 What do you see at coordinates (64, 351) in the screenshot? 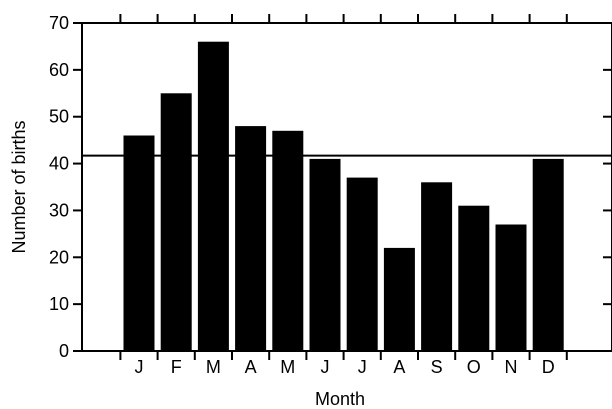
I see `y-tick-label: 0` at bounding box center [64, 351].